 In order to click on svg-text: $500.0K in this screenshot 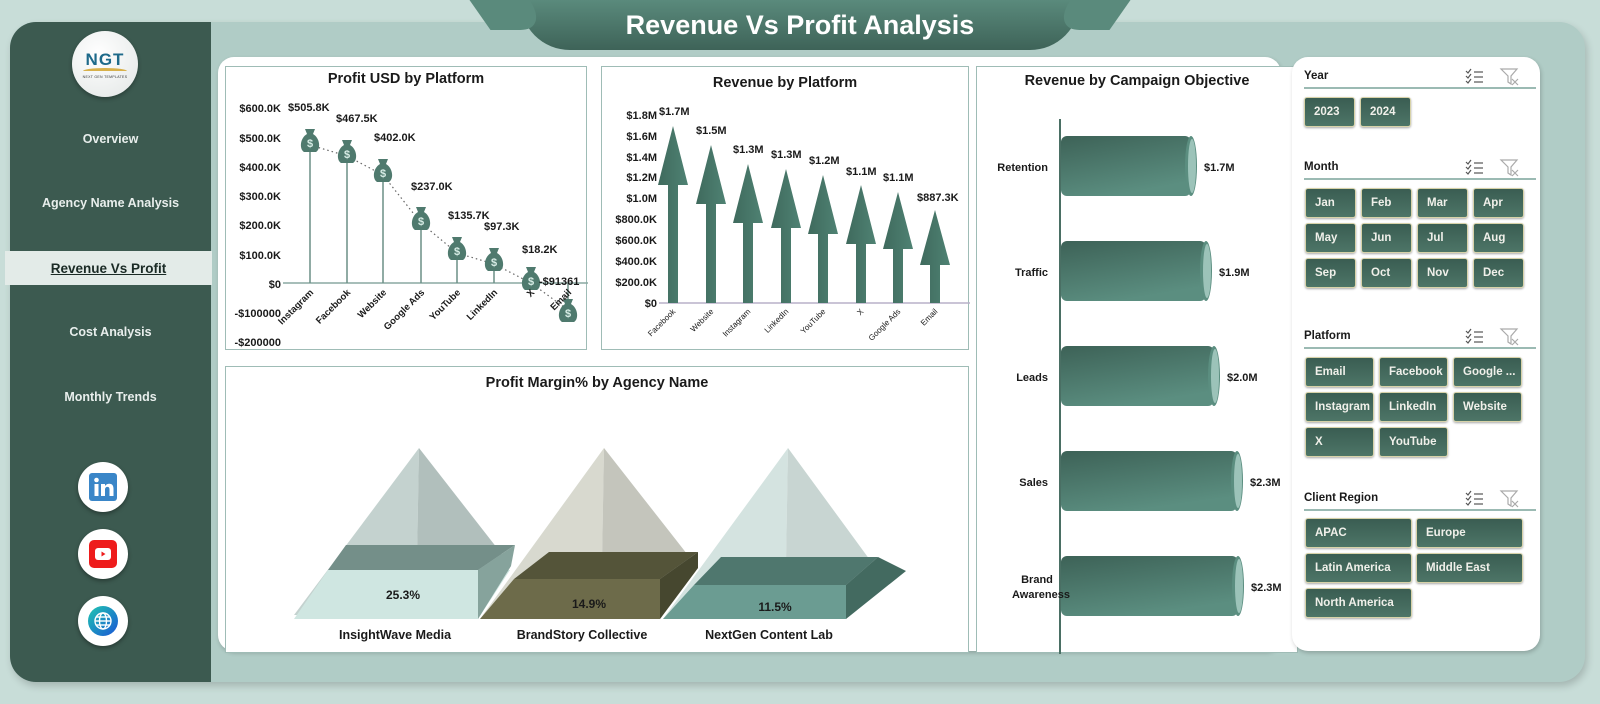, I will do `click(260, 139)`.